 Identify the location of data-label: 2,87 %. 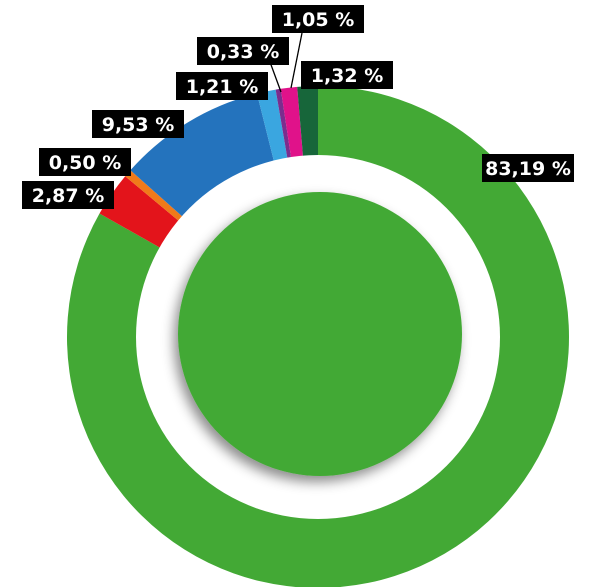
(68, 196).